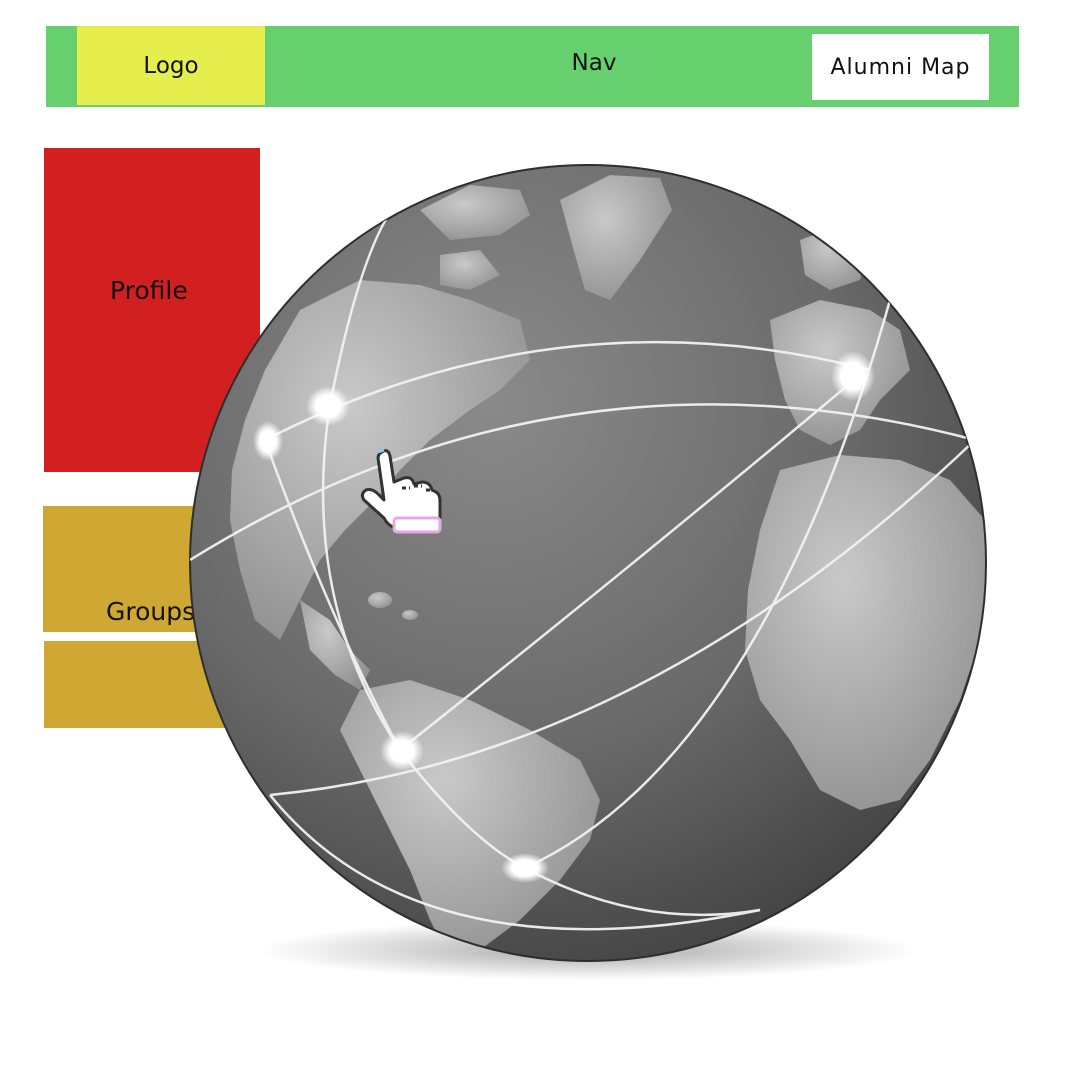  What do you see at coordinates (594, 63) in the screenshot?
I see `nav-label: Nav` at bounding box center [594, 63].